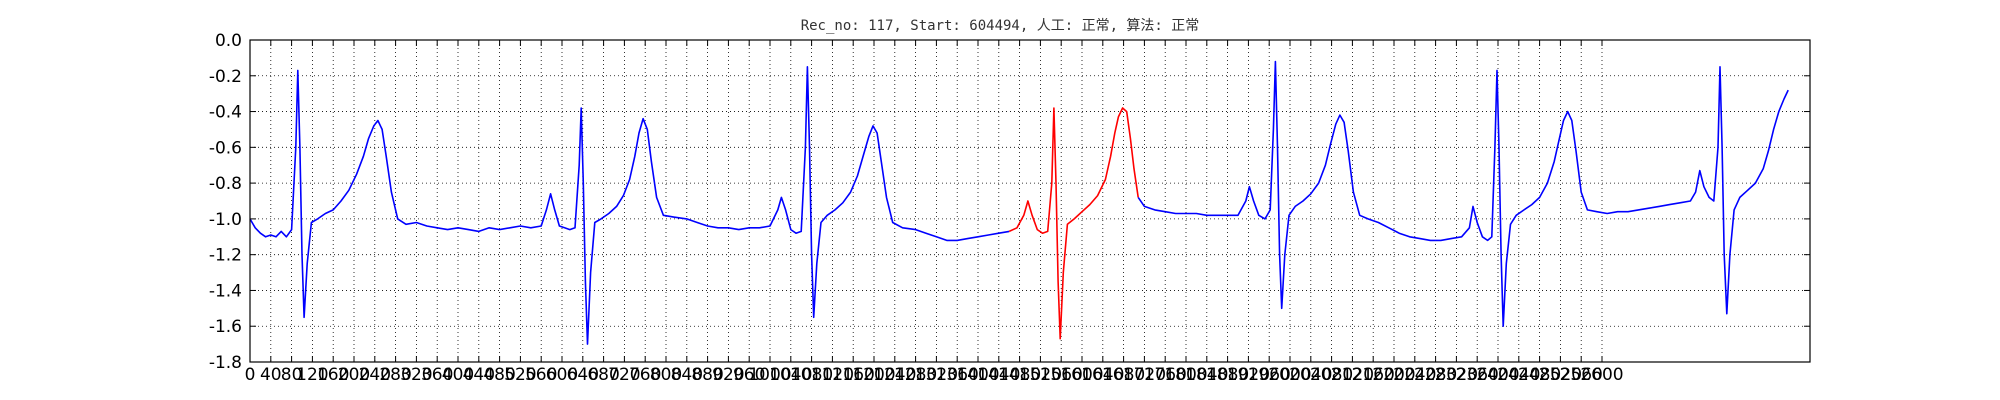 The width and height of the screenshot is (2000, 400). I want to click on x-tick-label: 2400, so click(1497, 375).